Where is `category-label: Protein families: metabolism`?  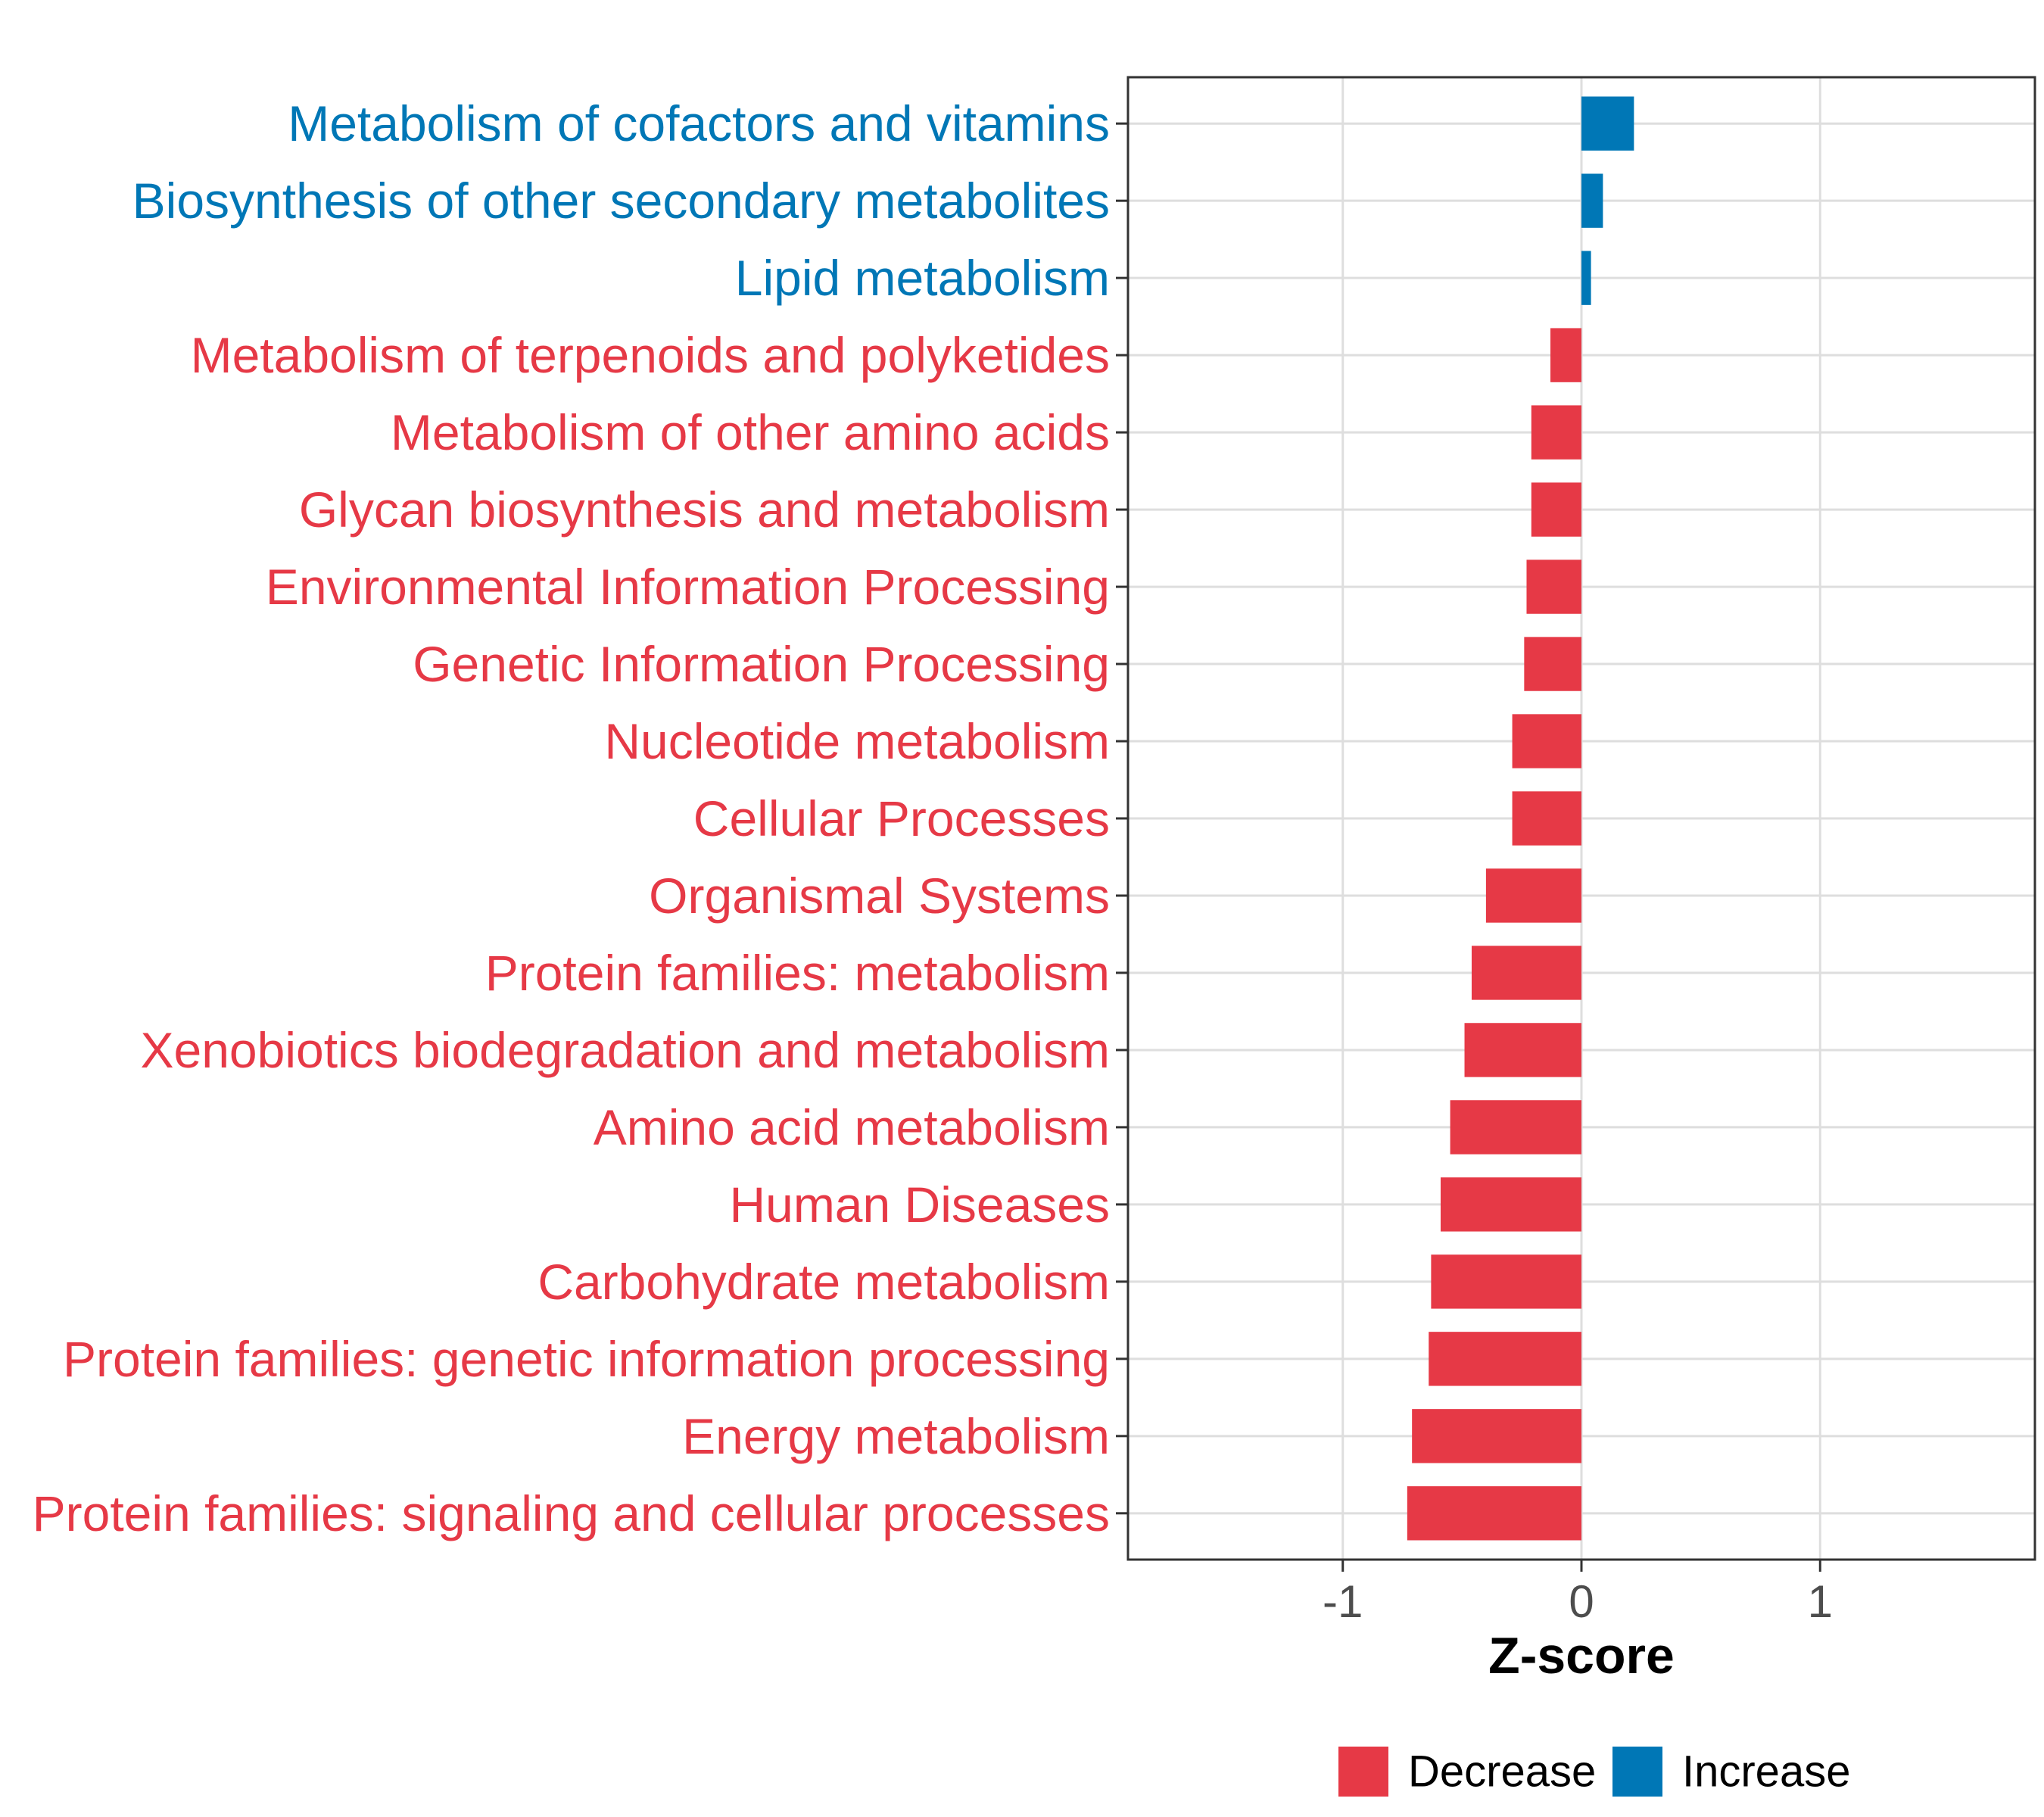 category-label: Protein families: metabolism is located at coordinates (798, 973).